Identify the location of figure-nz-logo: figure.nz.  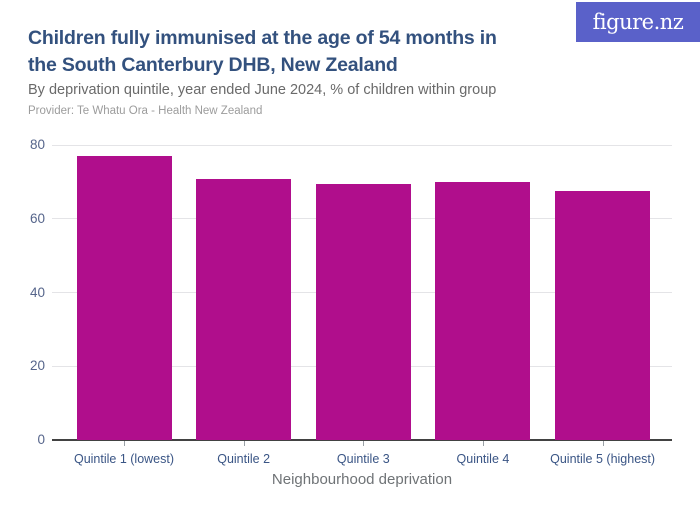
(638, 22).